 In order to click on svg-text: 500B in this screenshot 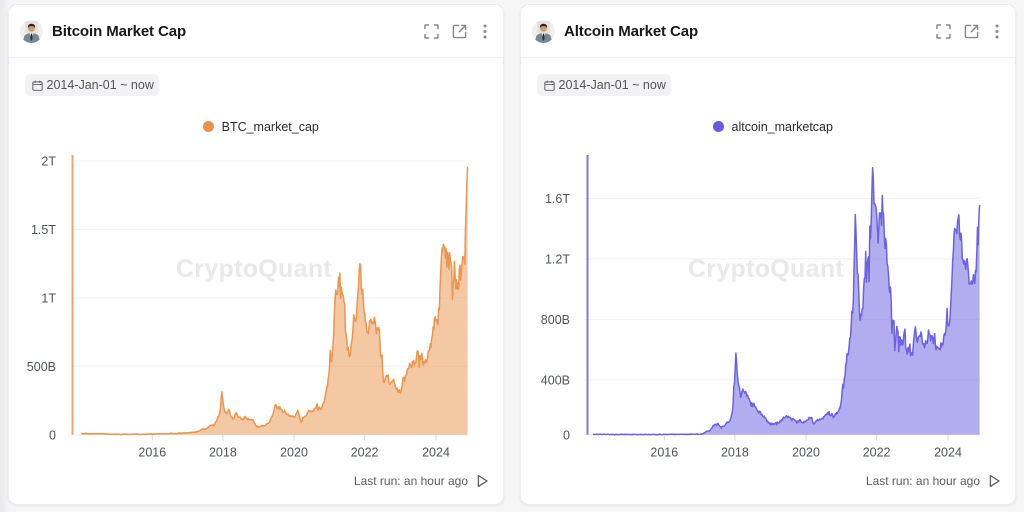, I will do `click(41, 367)`.